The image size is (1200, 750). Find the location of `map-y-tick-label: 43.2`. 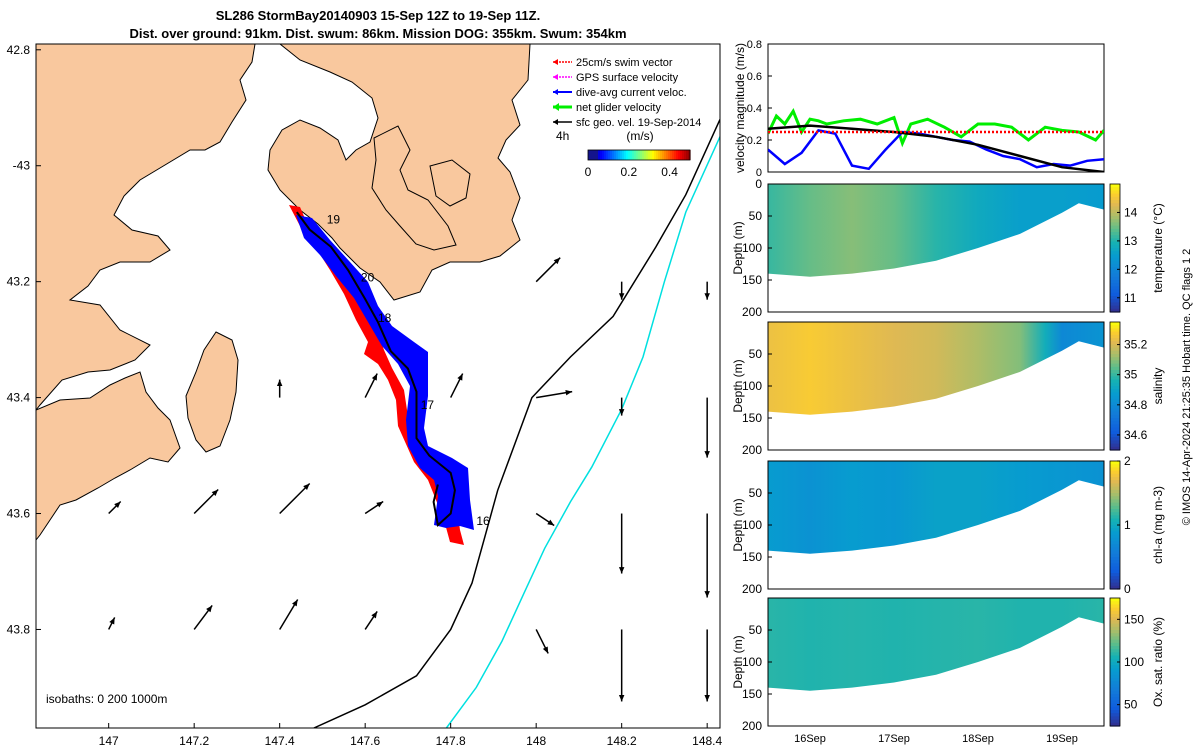

map-y-tick-label: 43.2 is located at coordinates (19, 282).